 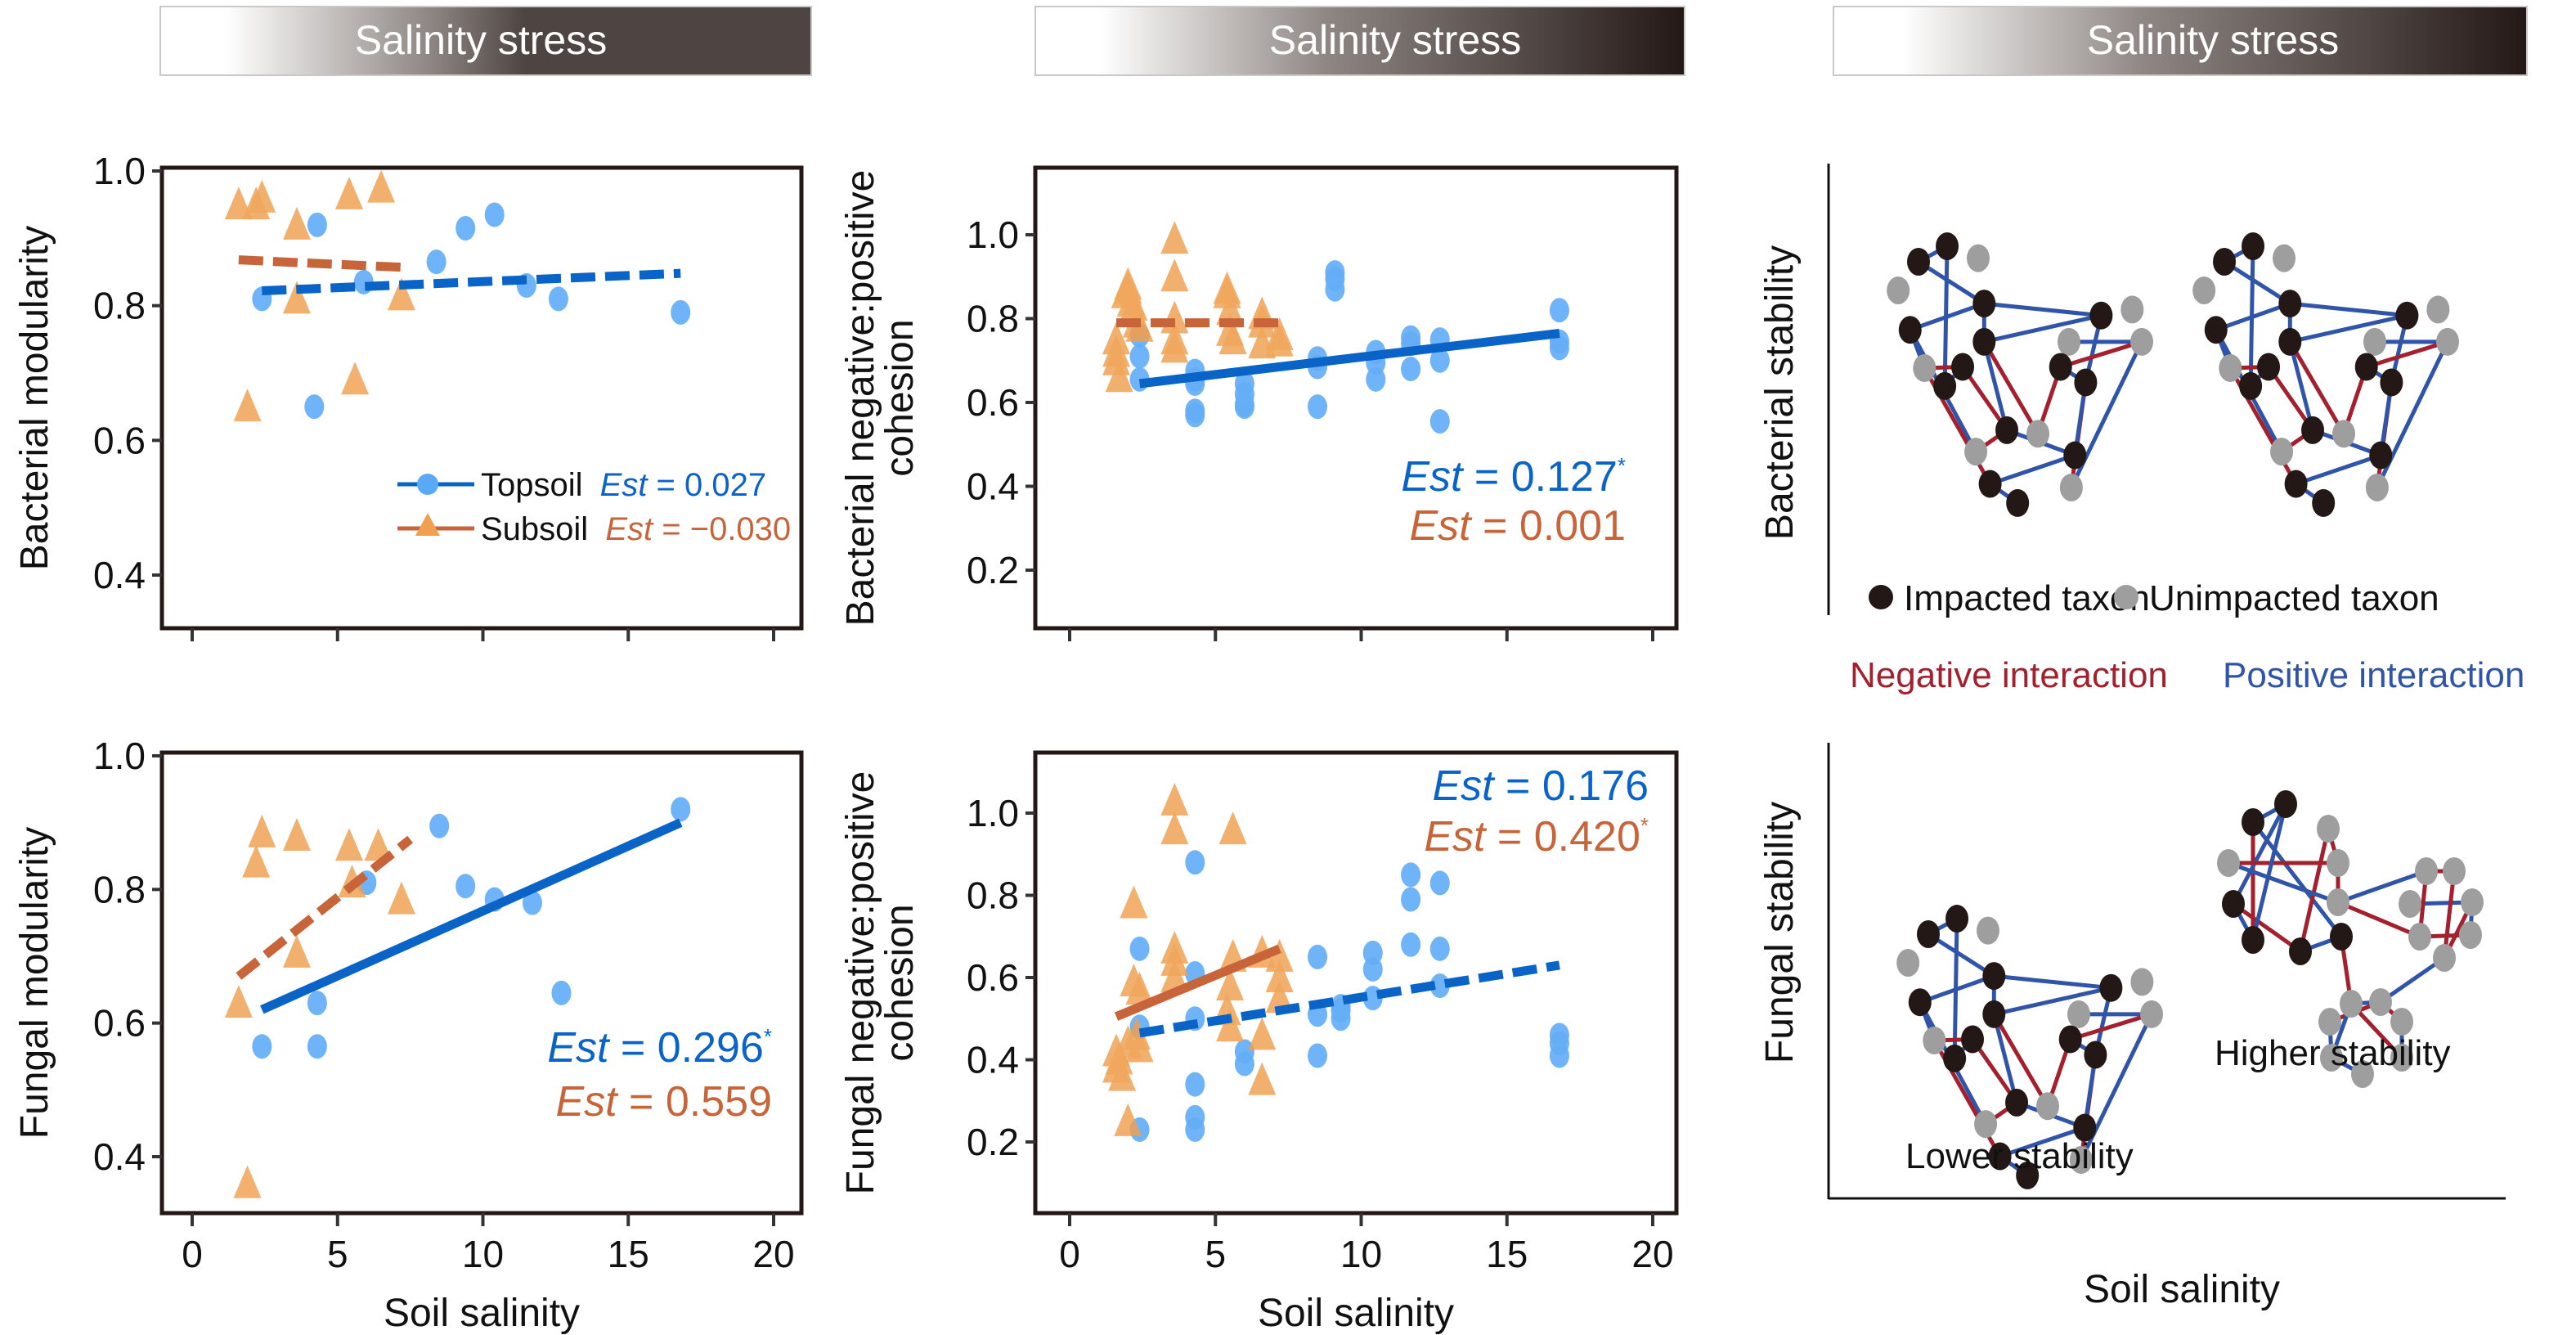 What do you see at coordinates (706, 485) in the screenshot?
I see `legend-topsoil-est-value: = 0.027` at bounding box center [706, 485].